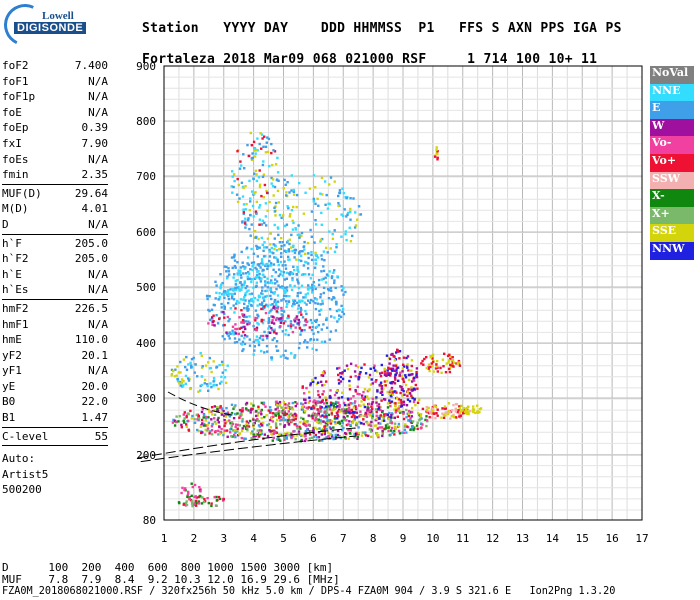  I want to click on header-label: S, so click(495, 28).